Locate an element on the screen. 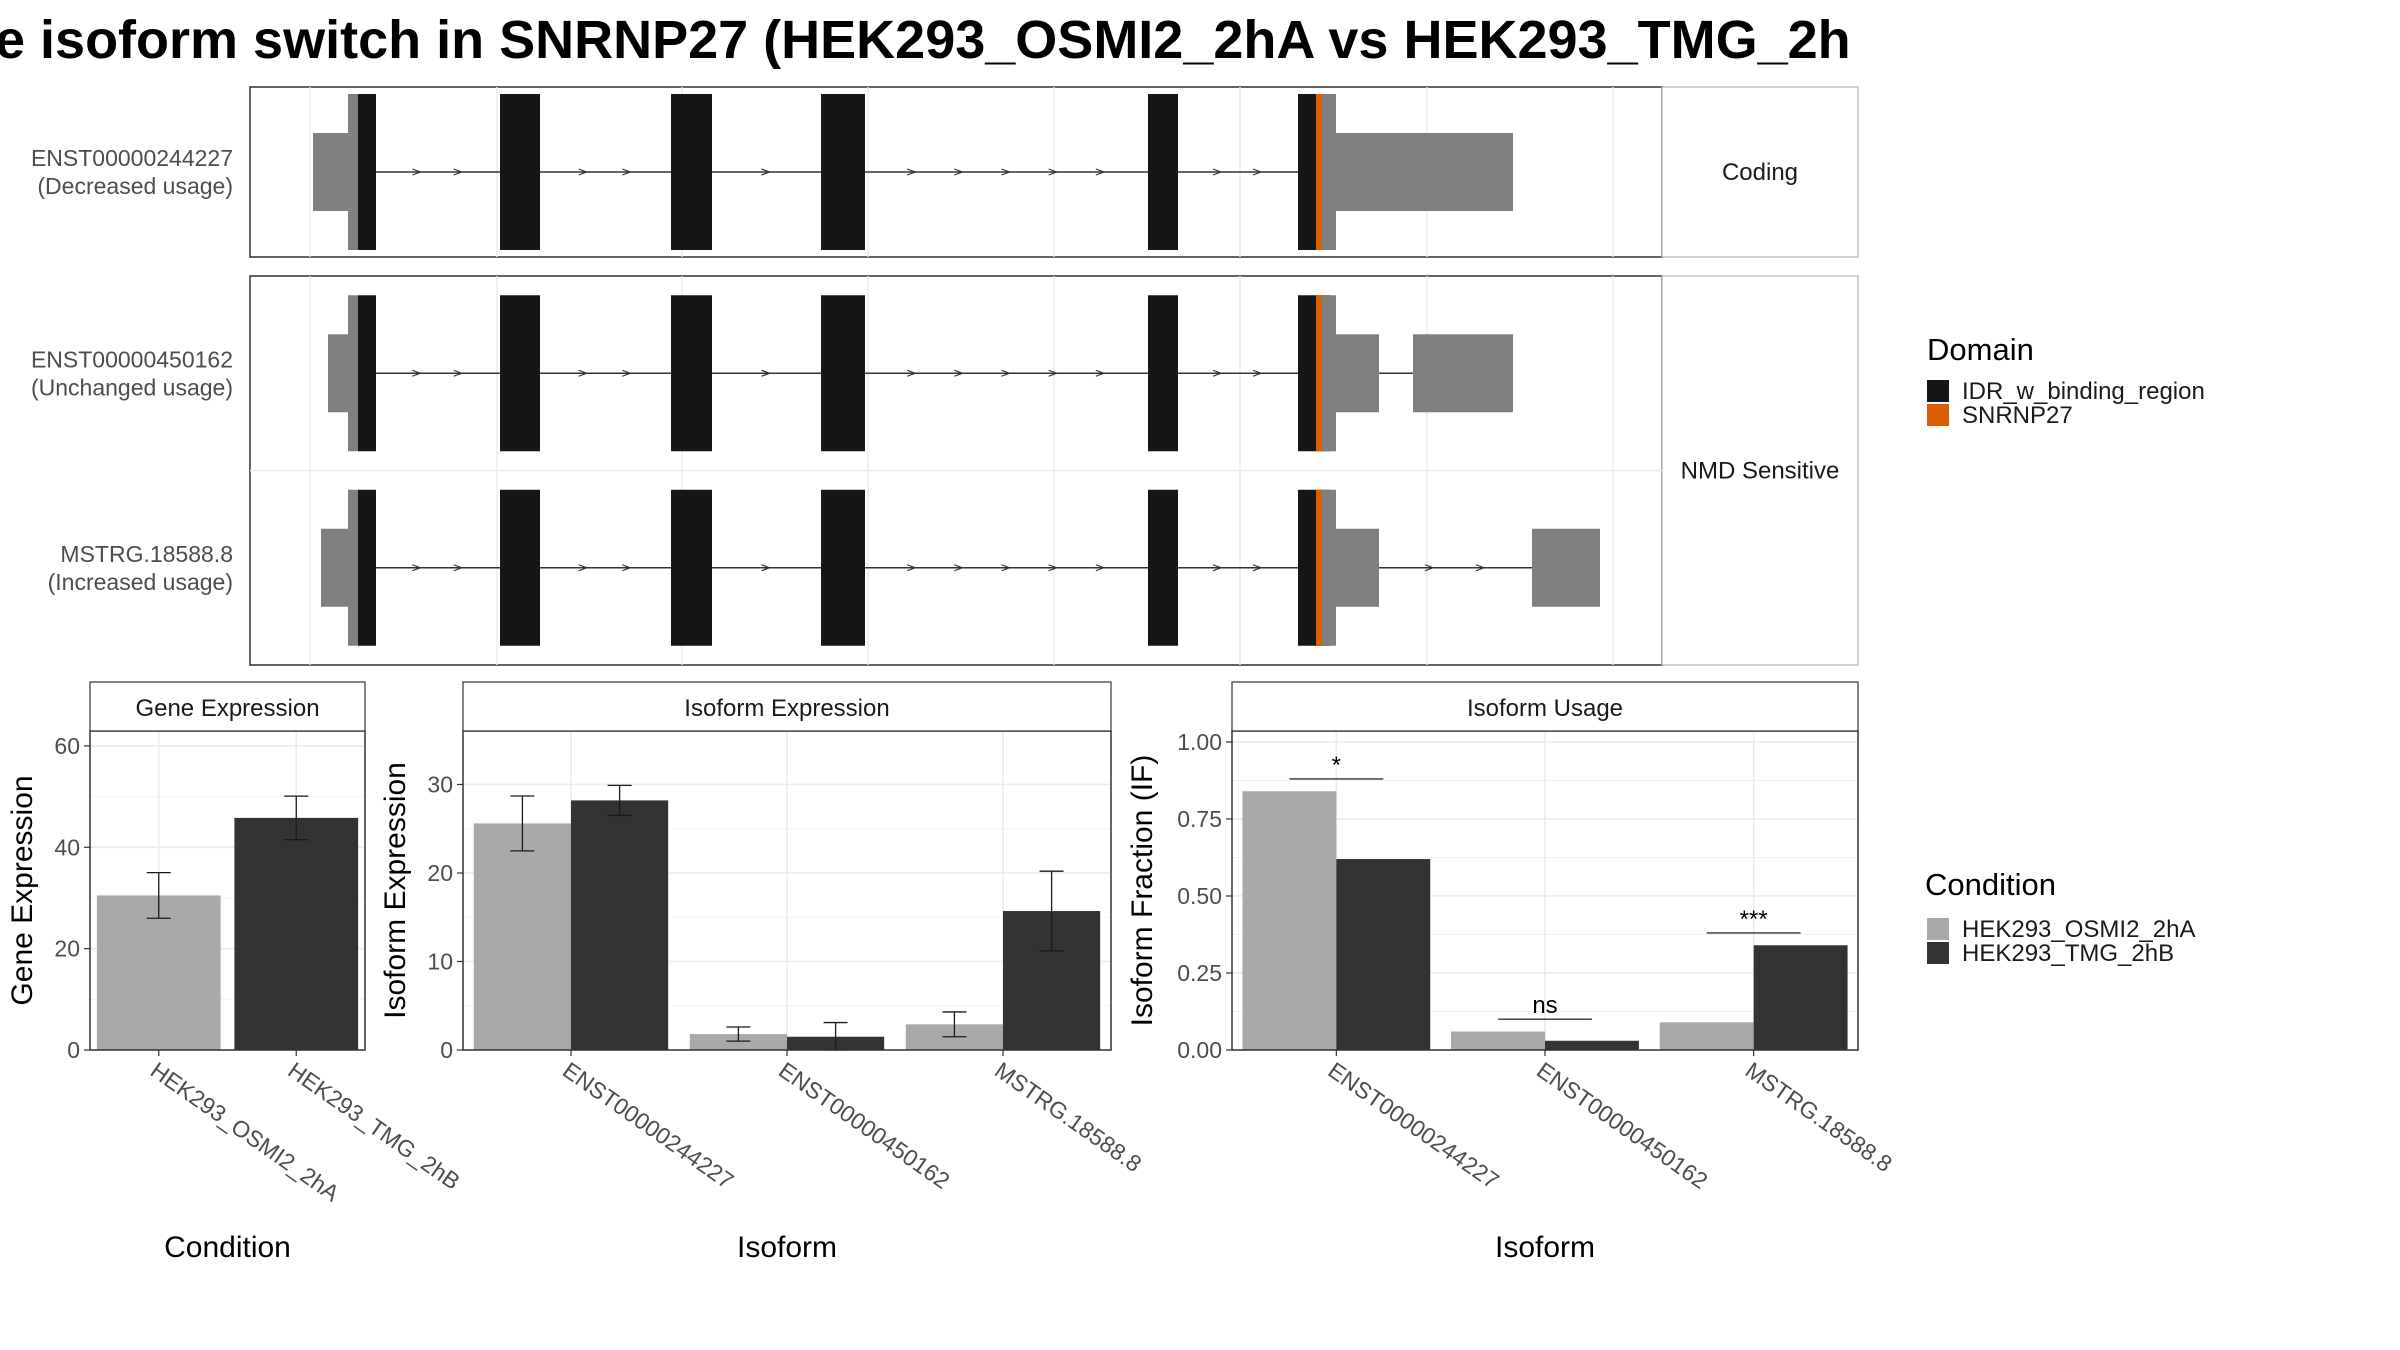 The height and width of the screenshot is (1350, 2400). x-tick-label: ENST00000450162 is located at coordinates (1622, 1125).